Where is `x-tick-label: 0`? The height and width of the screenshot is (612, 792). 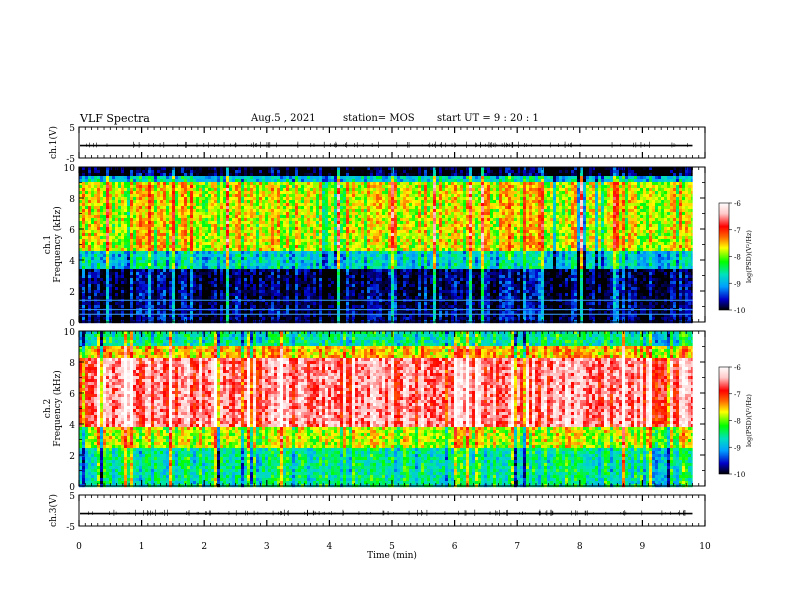 x-tick-label: 0 is located at coordinates (79, 547).